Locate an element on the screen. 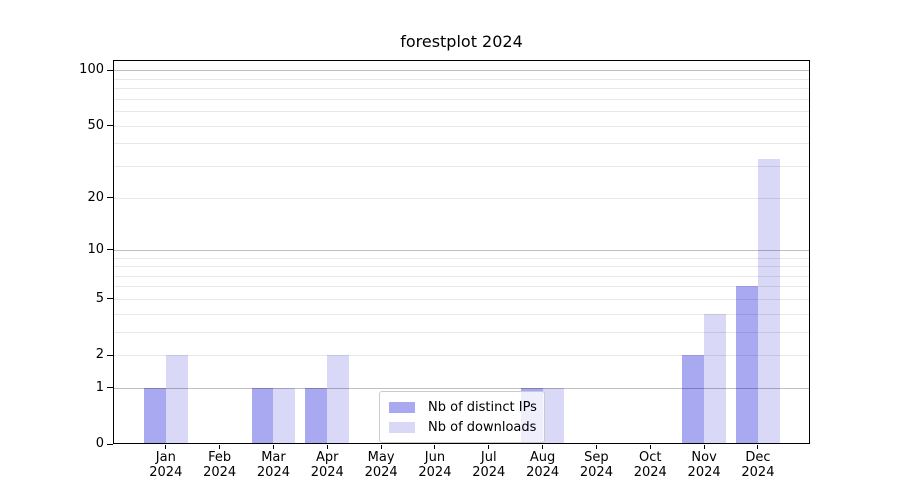  y-tick-label: 5 is located at coordinates (99, 298).